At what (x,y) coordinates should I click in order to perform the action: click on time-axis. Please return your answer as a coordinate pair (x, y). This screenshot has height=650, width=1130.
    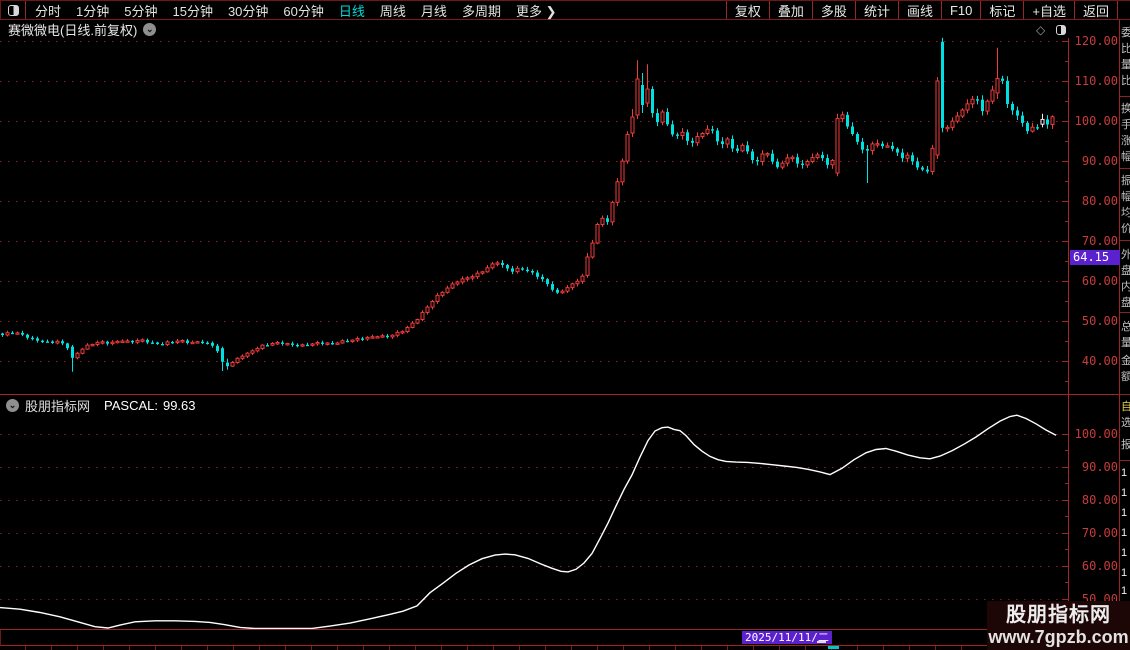
    Looking at the image, I should click on (565, 637).